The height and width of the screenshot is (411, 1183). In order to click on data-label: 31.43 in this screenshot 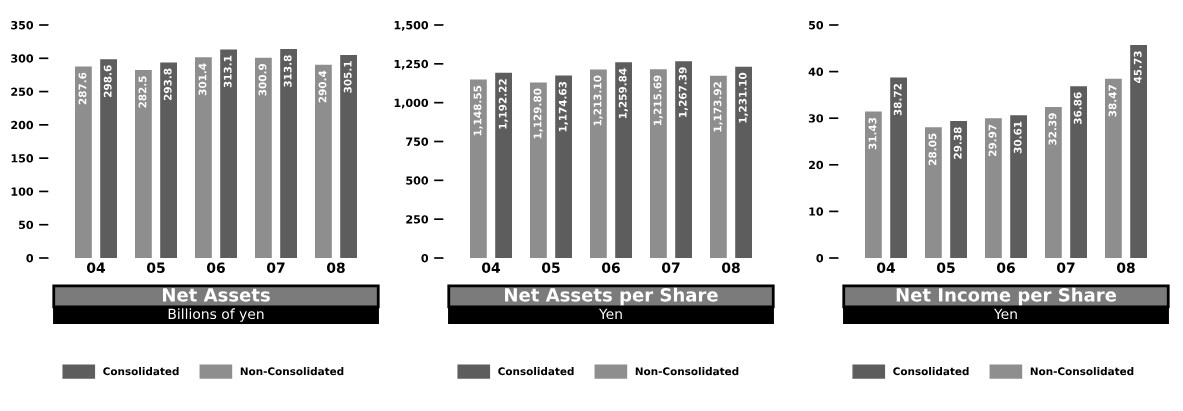, I will do `click(872, 133)`.